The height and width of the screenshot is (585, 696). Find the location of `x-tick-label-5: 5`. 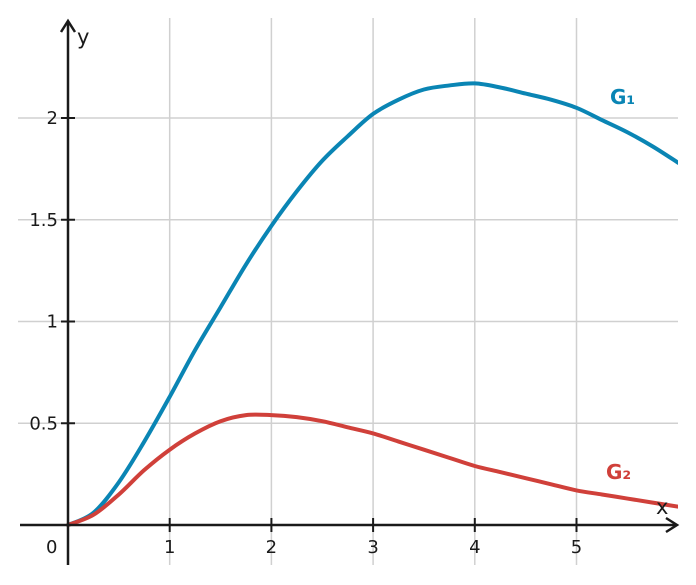

x-tick-label-5: 5 is located at coordinates (576, 547).